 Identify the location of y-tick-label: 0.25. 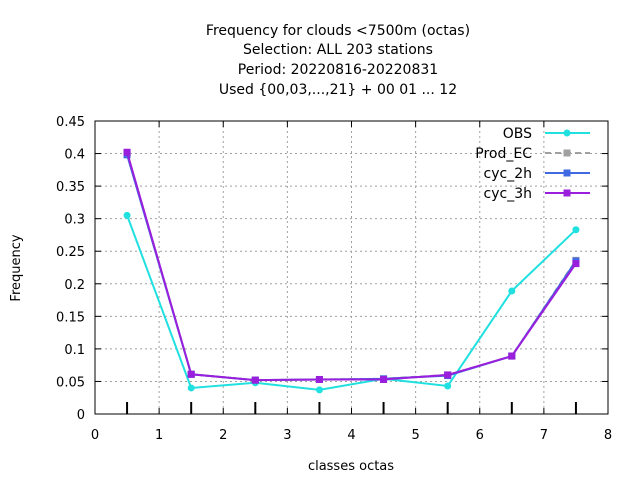
(70, 252).